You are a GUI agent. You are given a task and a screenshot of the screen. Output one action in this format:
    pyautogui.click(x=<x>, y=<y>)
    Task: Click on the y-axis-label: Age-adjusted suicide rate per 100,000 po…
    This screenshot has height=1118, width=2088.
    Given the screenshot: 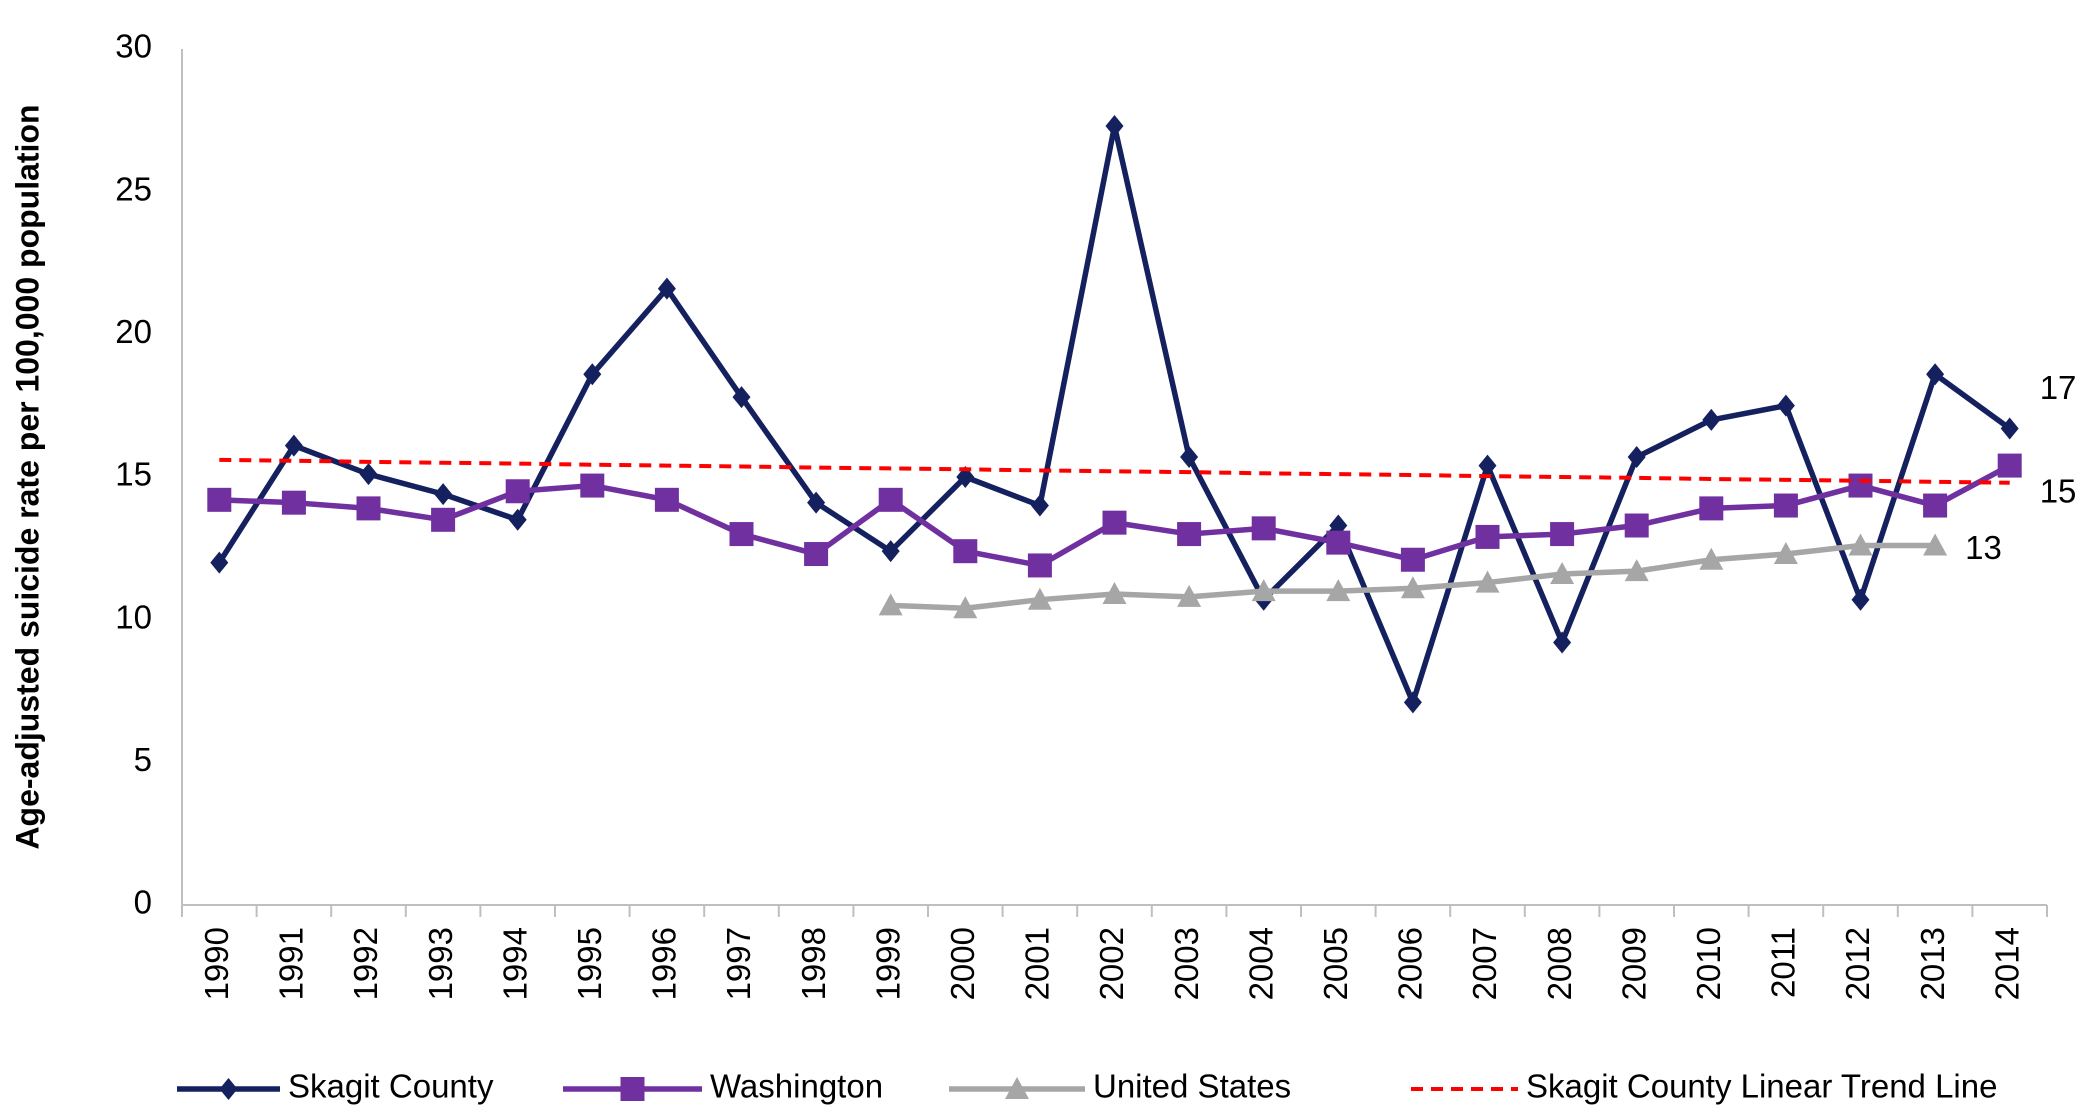 What is the action you would take?
    pyautogui.click(x=27, y=476)
    